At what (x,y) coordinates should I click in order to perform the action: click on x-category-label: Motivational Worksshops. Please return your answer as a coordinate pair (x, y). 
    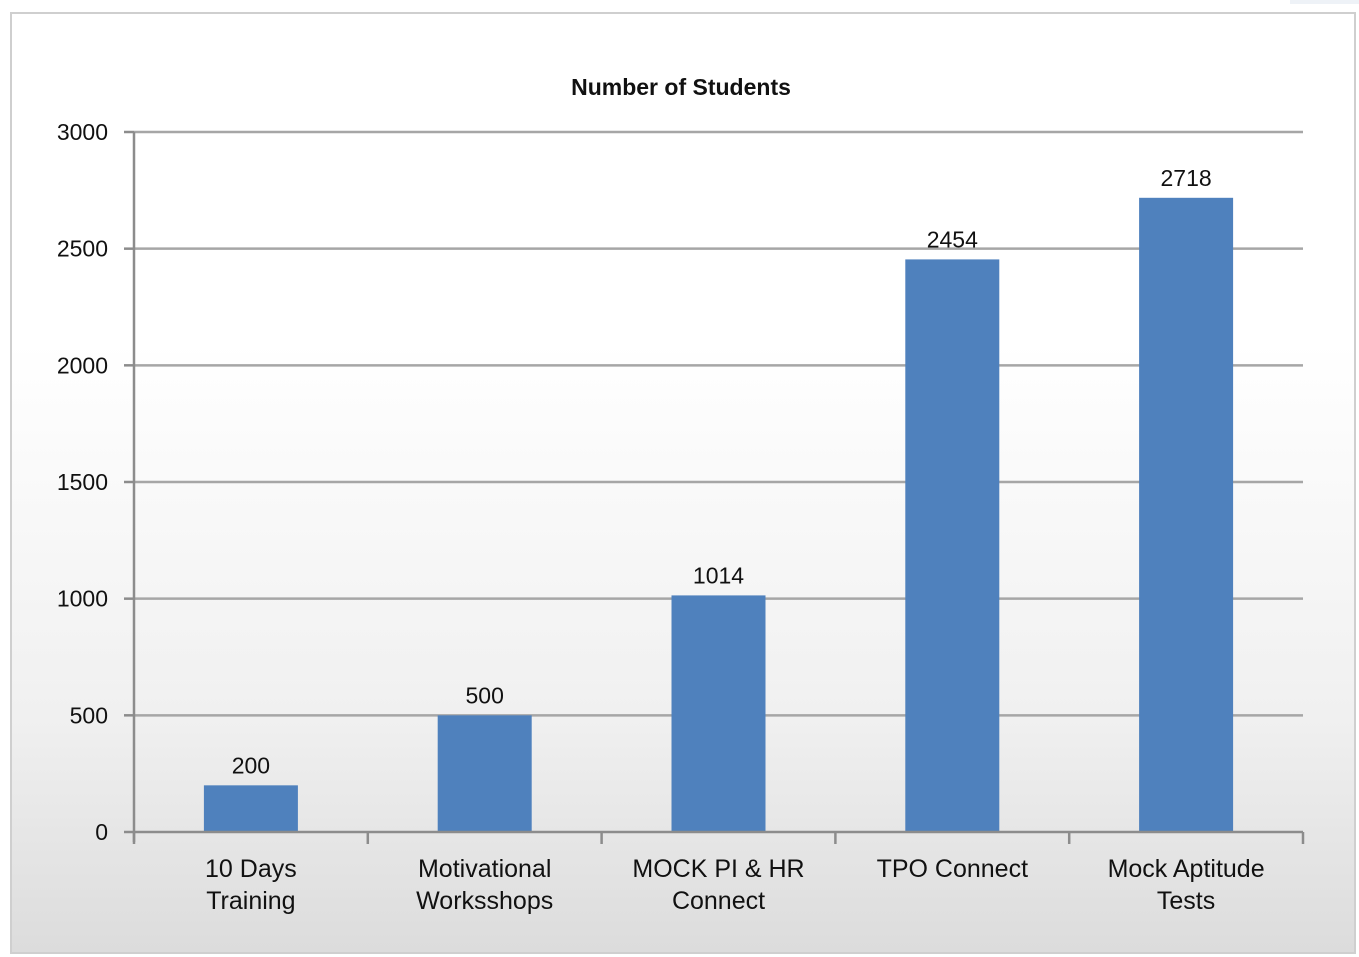
    Looking at the image, I should click on (484, 885).